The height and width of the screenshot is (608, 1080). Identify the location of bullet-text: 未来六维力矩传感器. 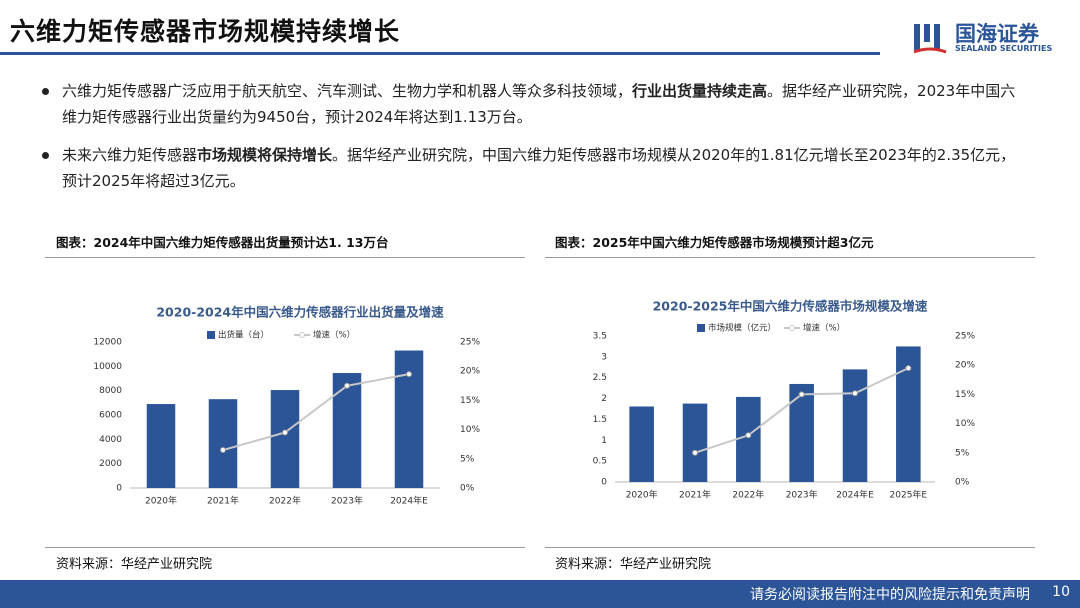
(130, 155).